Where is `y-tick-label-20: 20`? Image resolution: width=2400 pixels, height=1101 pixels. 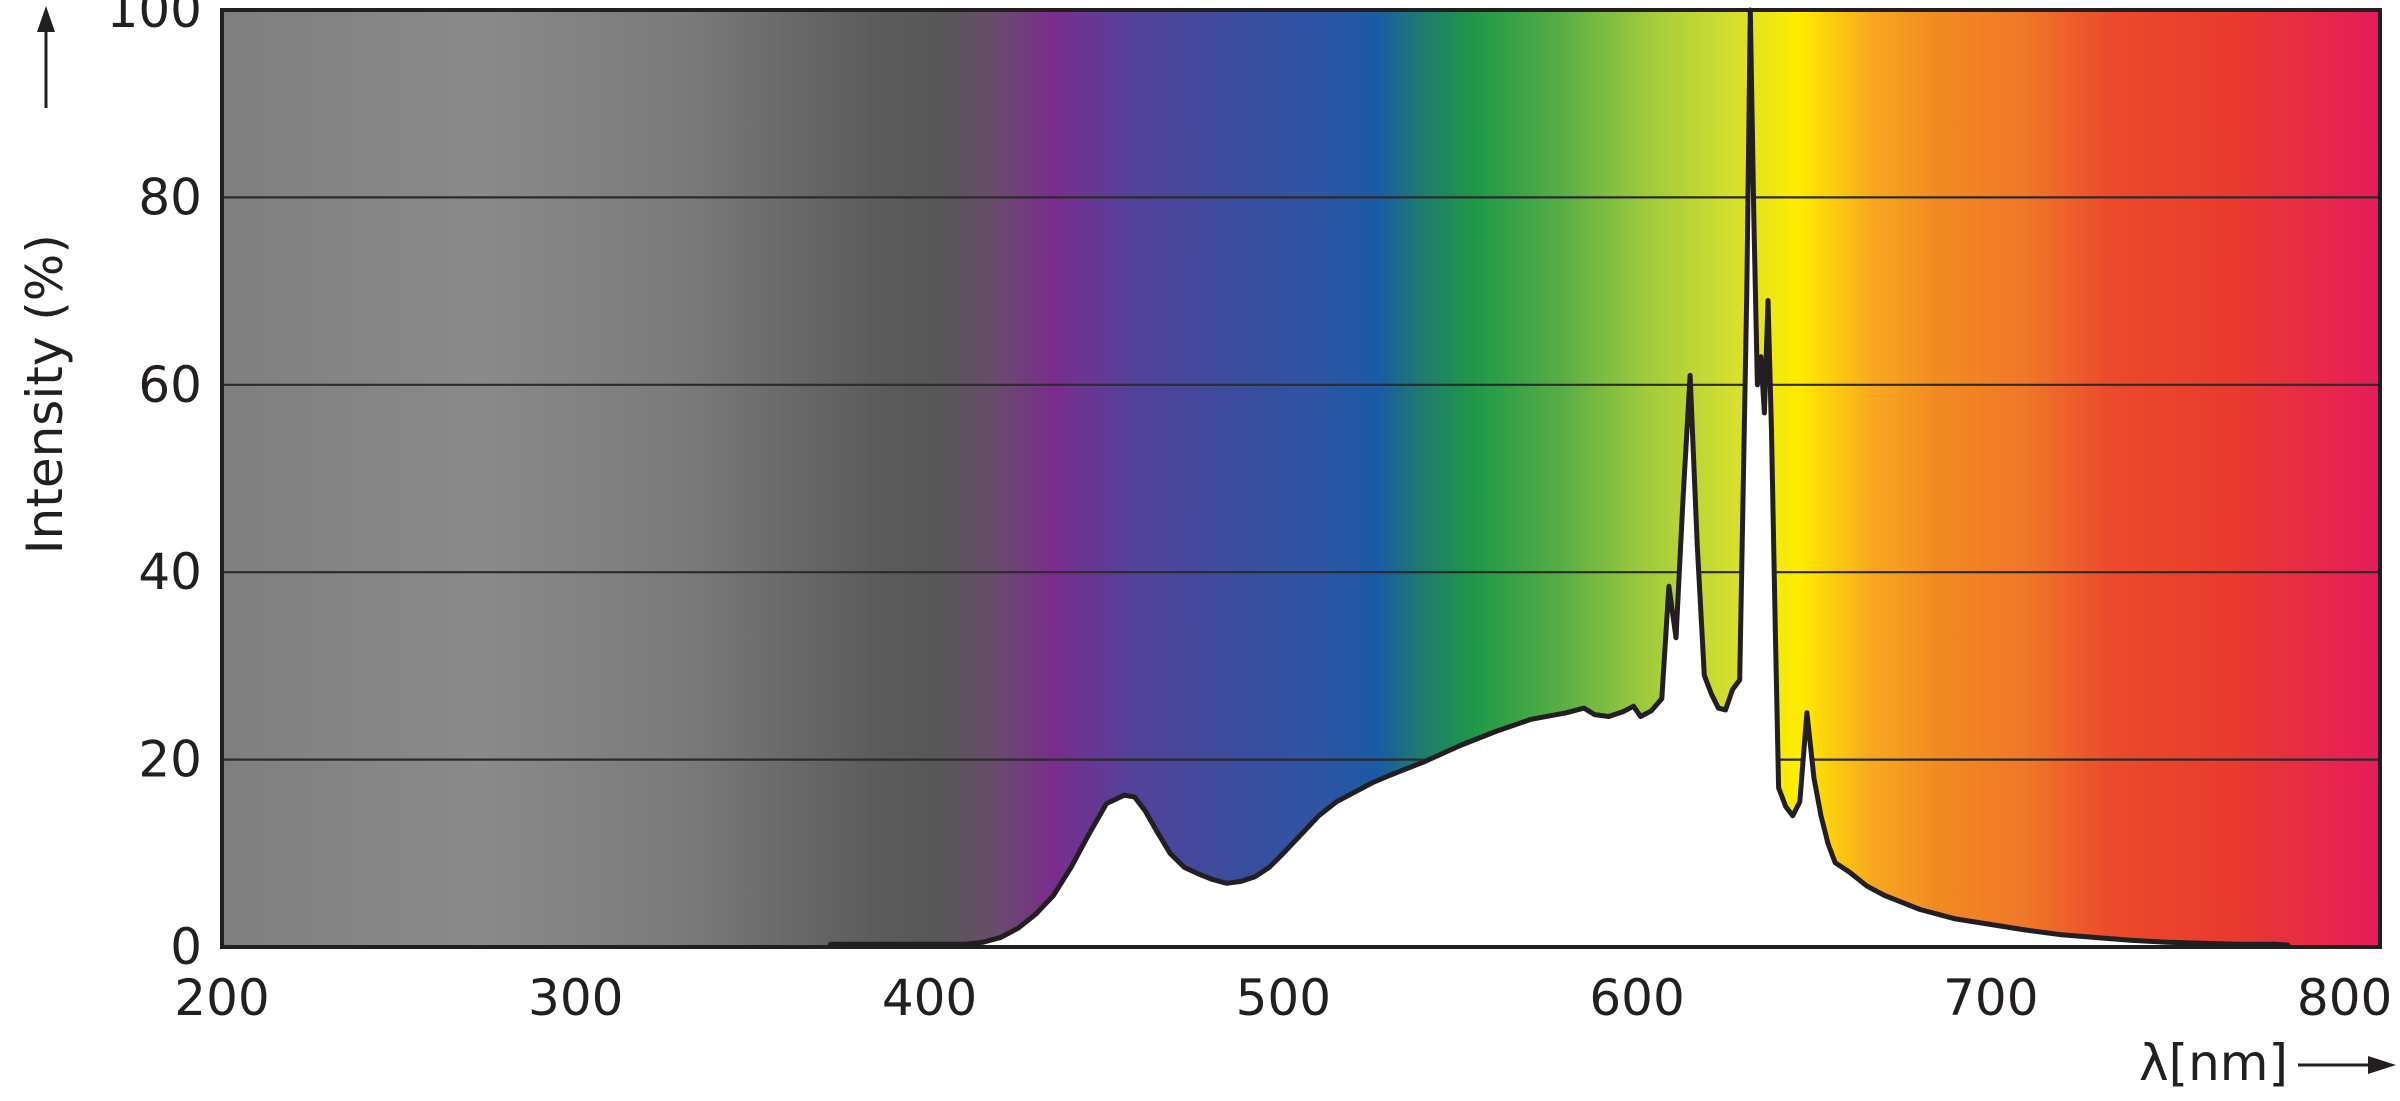
y-tick-label-20: 20 is located at coordinates (170, 760).